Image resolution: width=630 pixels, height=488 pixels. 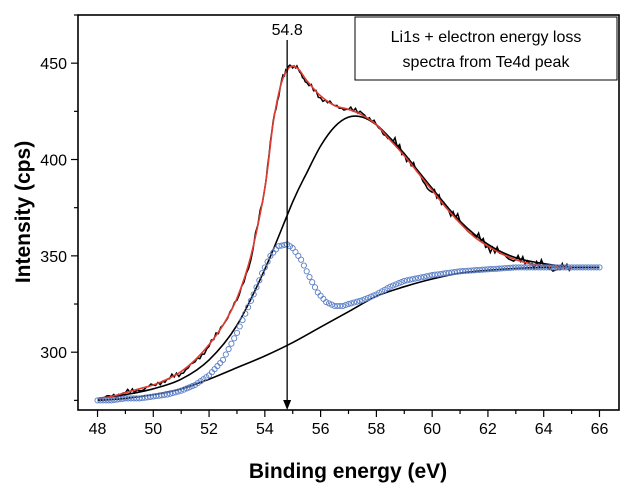 What do you see at coordinates (209, 429) in the screenshot?
I see `x-tick-label: 52` at bounding box center [209, 429].